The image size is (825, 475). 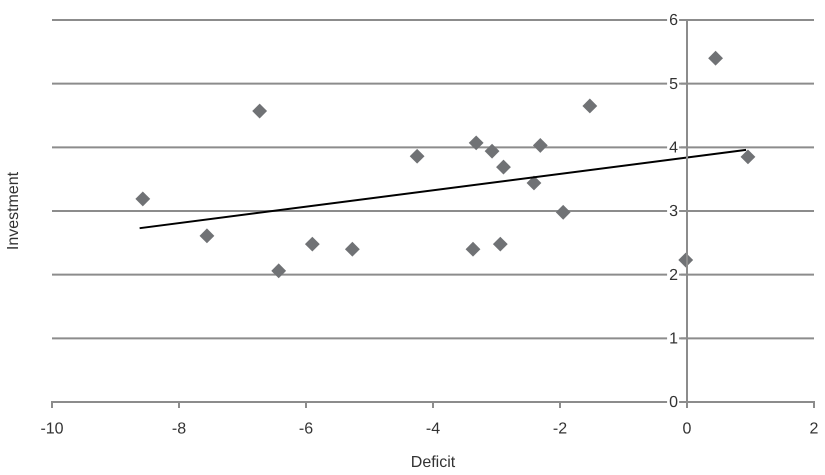 I want to click on x-tick-label: -8, so click(x=179, y=429).